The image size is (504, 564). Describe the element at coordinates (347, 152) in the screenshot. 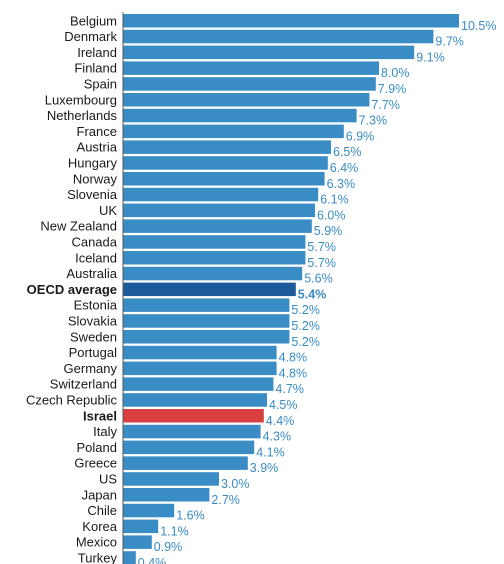

I see `value-label-austria: 6.5%` at that location.